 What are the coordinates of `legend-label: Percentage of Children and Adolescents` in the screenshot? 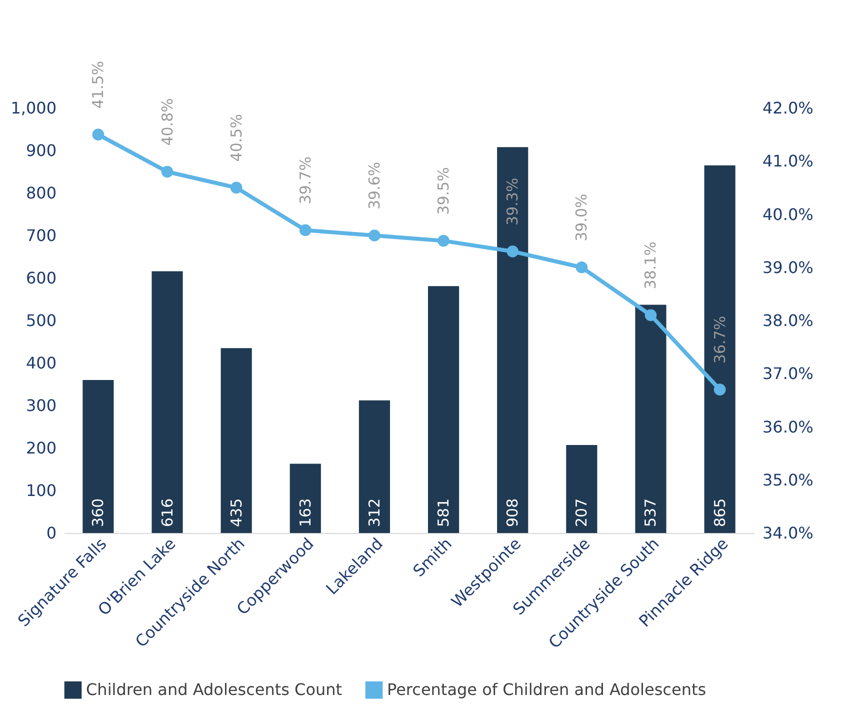 It's located at (546, 690).